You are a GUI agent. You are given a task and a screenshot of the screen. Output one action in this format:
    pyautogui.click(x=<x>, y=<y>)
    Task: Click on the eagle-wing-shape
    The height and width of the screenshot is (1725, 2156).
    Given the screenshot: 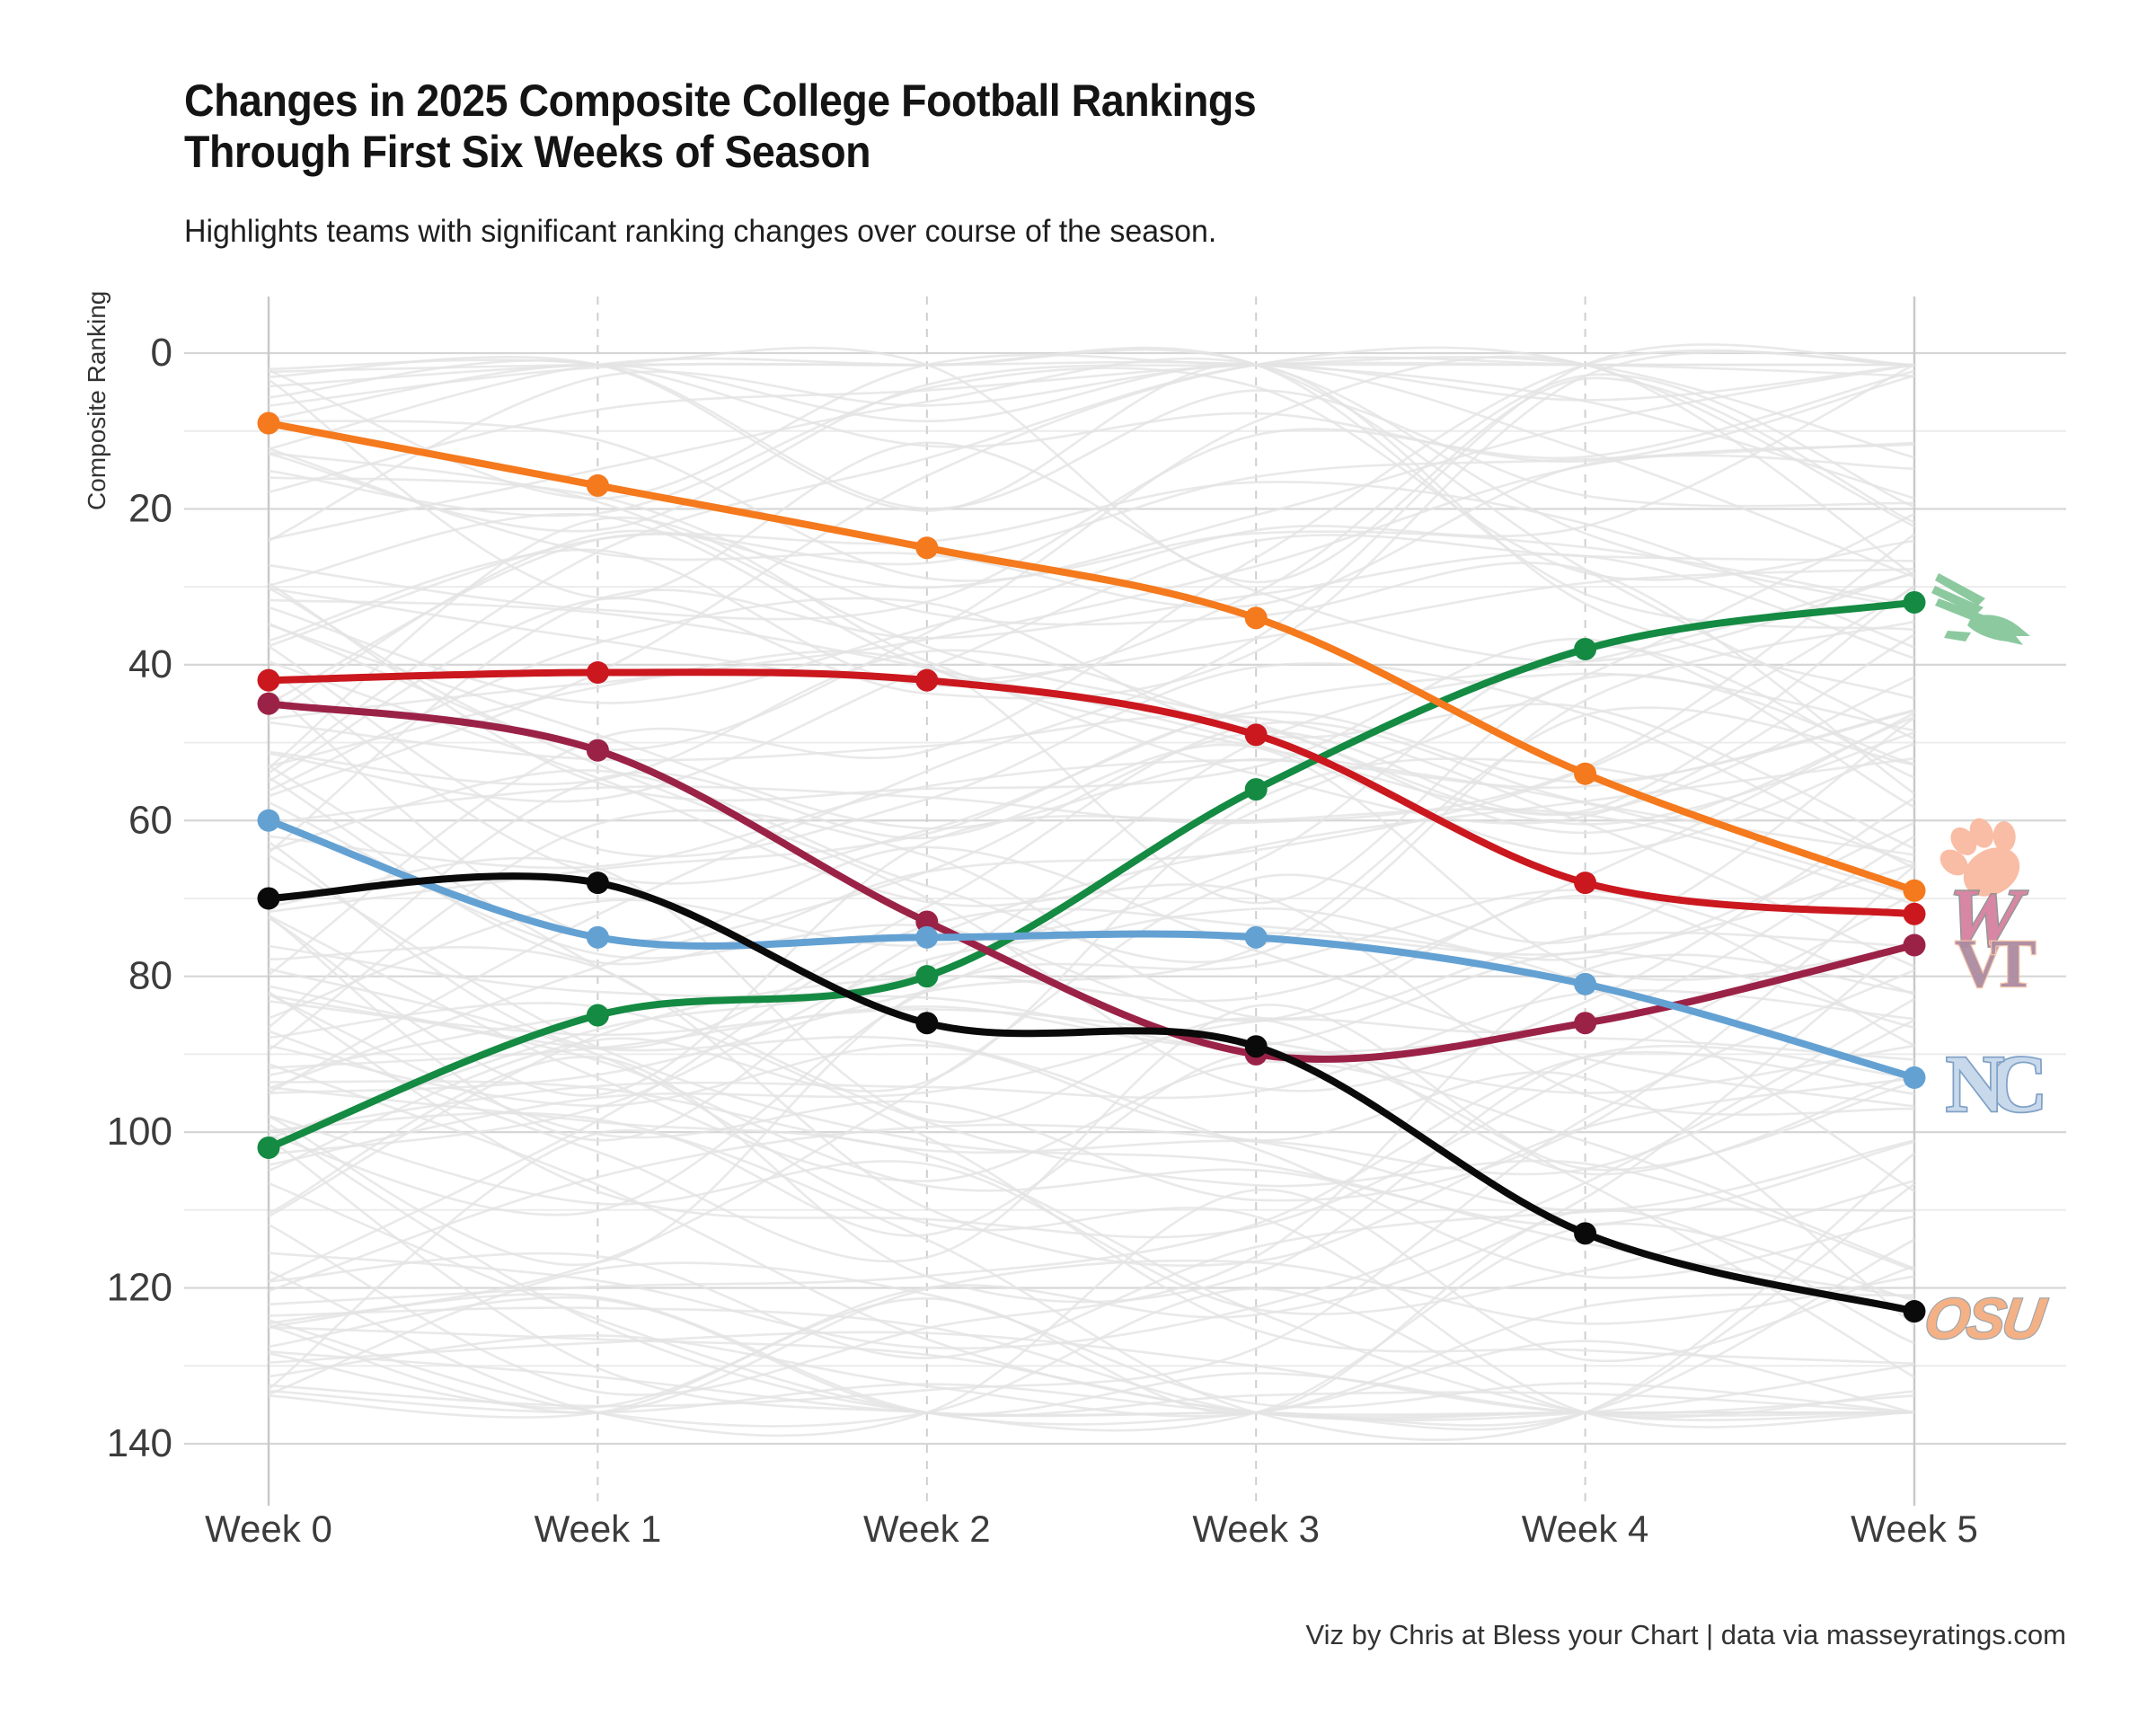 What is the action you would take?
    pyautogui.click(x=1958, y=636)
    